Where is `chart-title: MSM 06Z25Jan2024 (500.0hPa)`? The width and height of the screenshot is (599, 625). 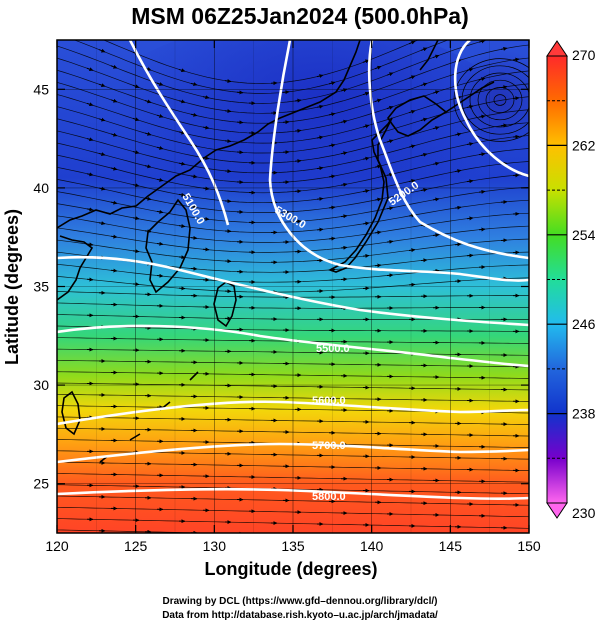 chart-title: MSM 06Z25Jan2024 (500.0hPa) is located at coordinates (300, 16).